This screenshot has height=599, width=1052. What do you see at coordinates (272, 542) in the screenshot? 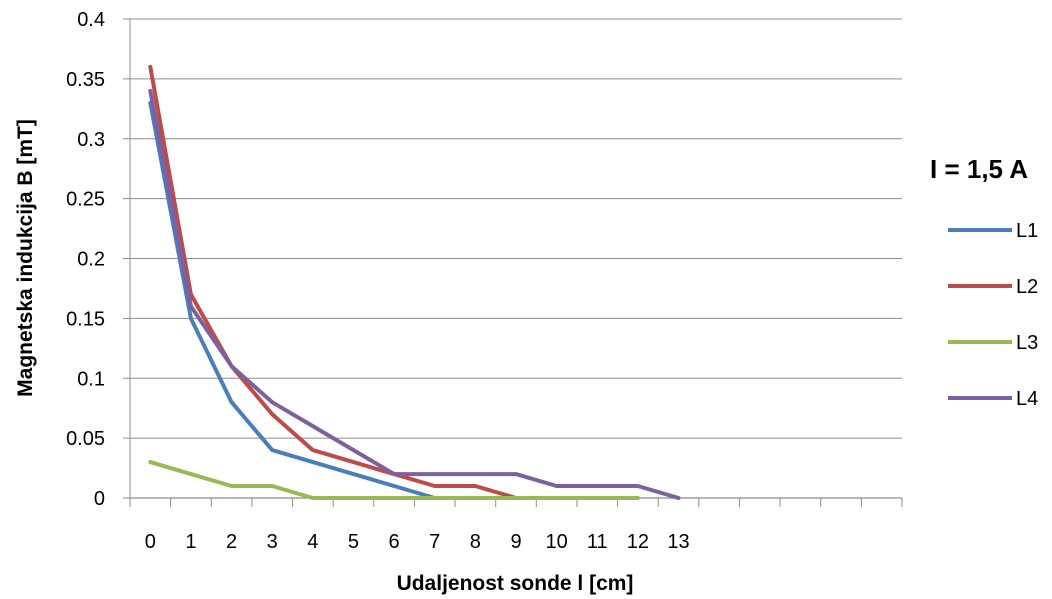
I see `x-tick-label: 3` at bounding box center [272, 542].